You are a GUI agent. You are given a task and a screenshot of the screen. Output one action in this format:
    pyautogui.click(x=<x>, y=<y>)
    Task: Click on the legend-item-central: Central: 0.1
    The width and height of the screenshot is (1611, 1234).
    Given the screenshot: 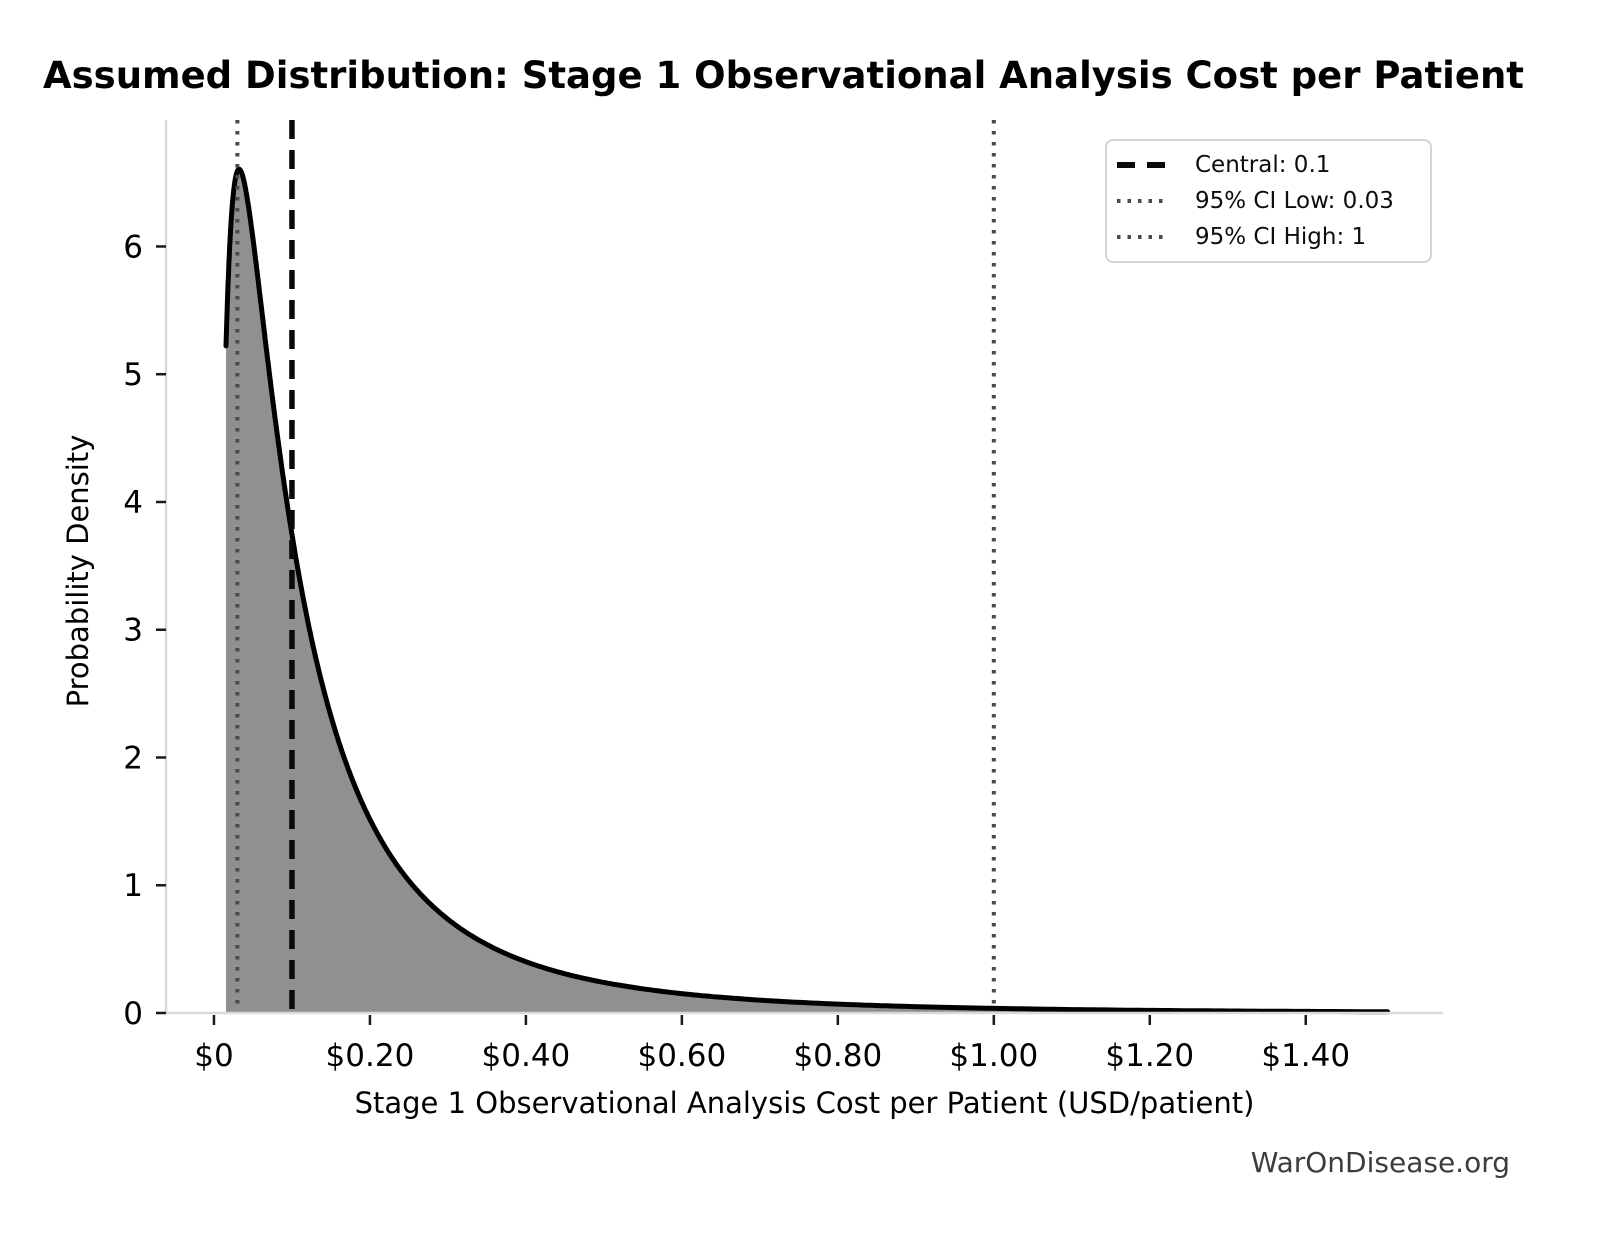 What is the action you would take?
    pyautogui.click(x=1268, y=165)
    